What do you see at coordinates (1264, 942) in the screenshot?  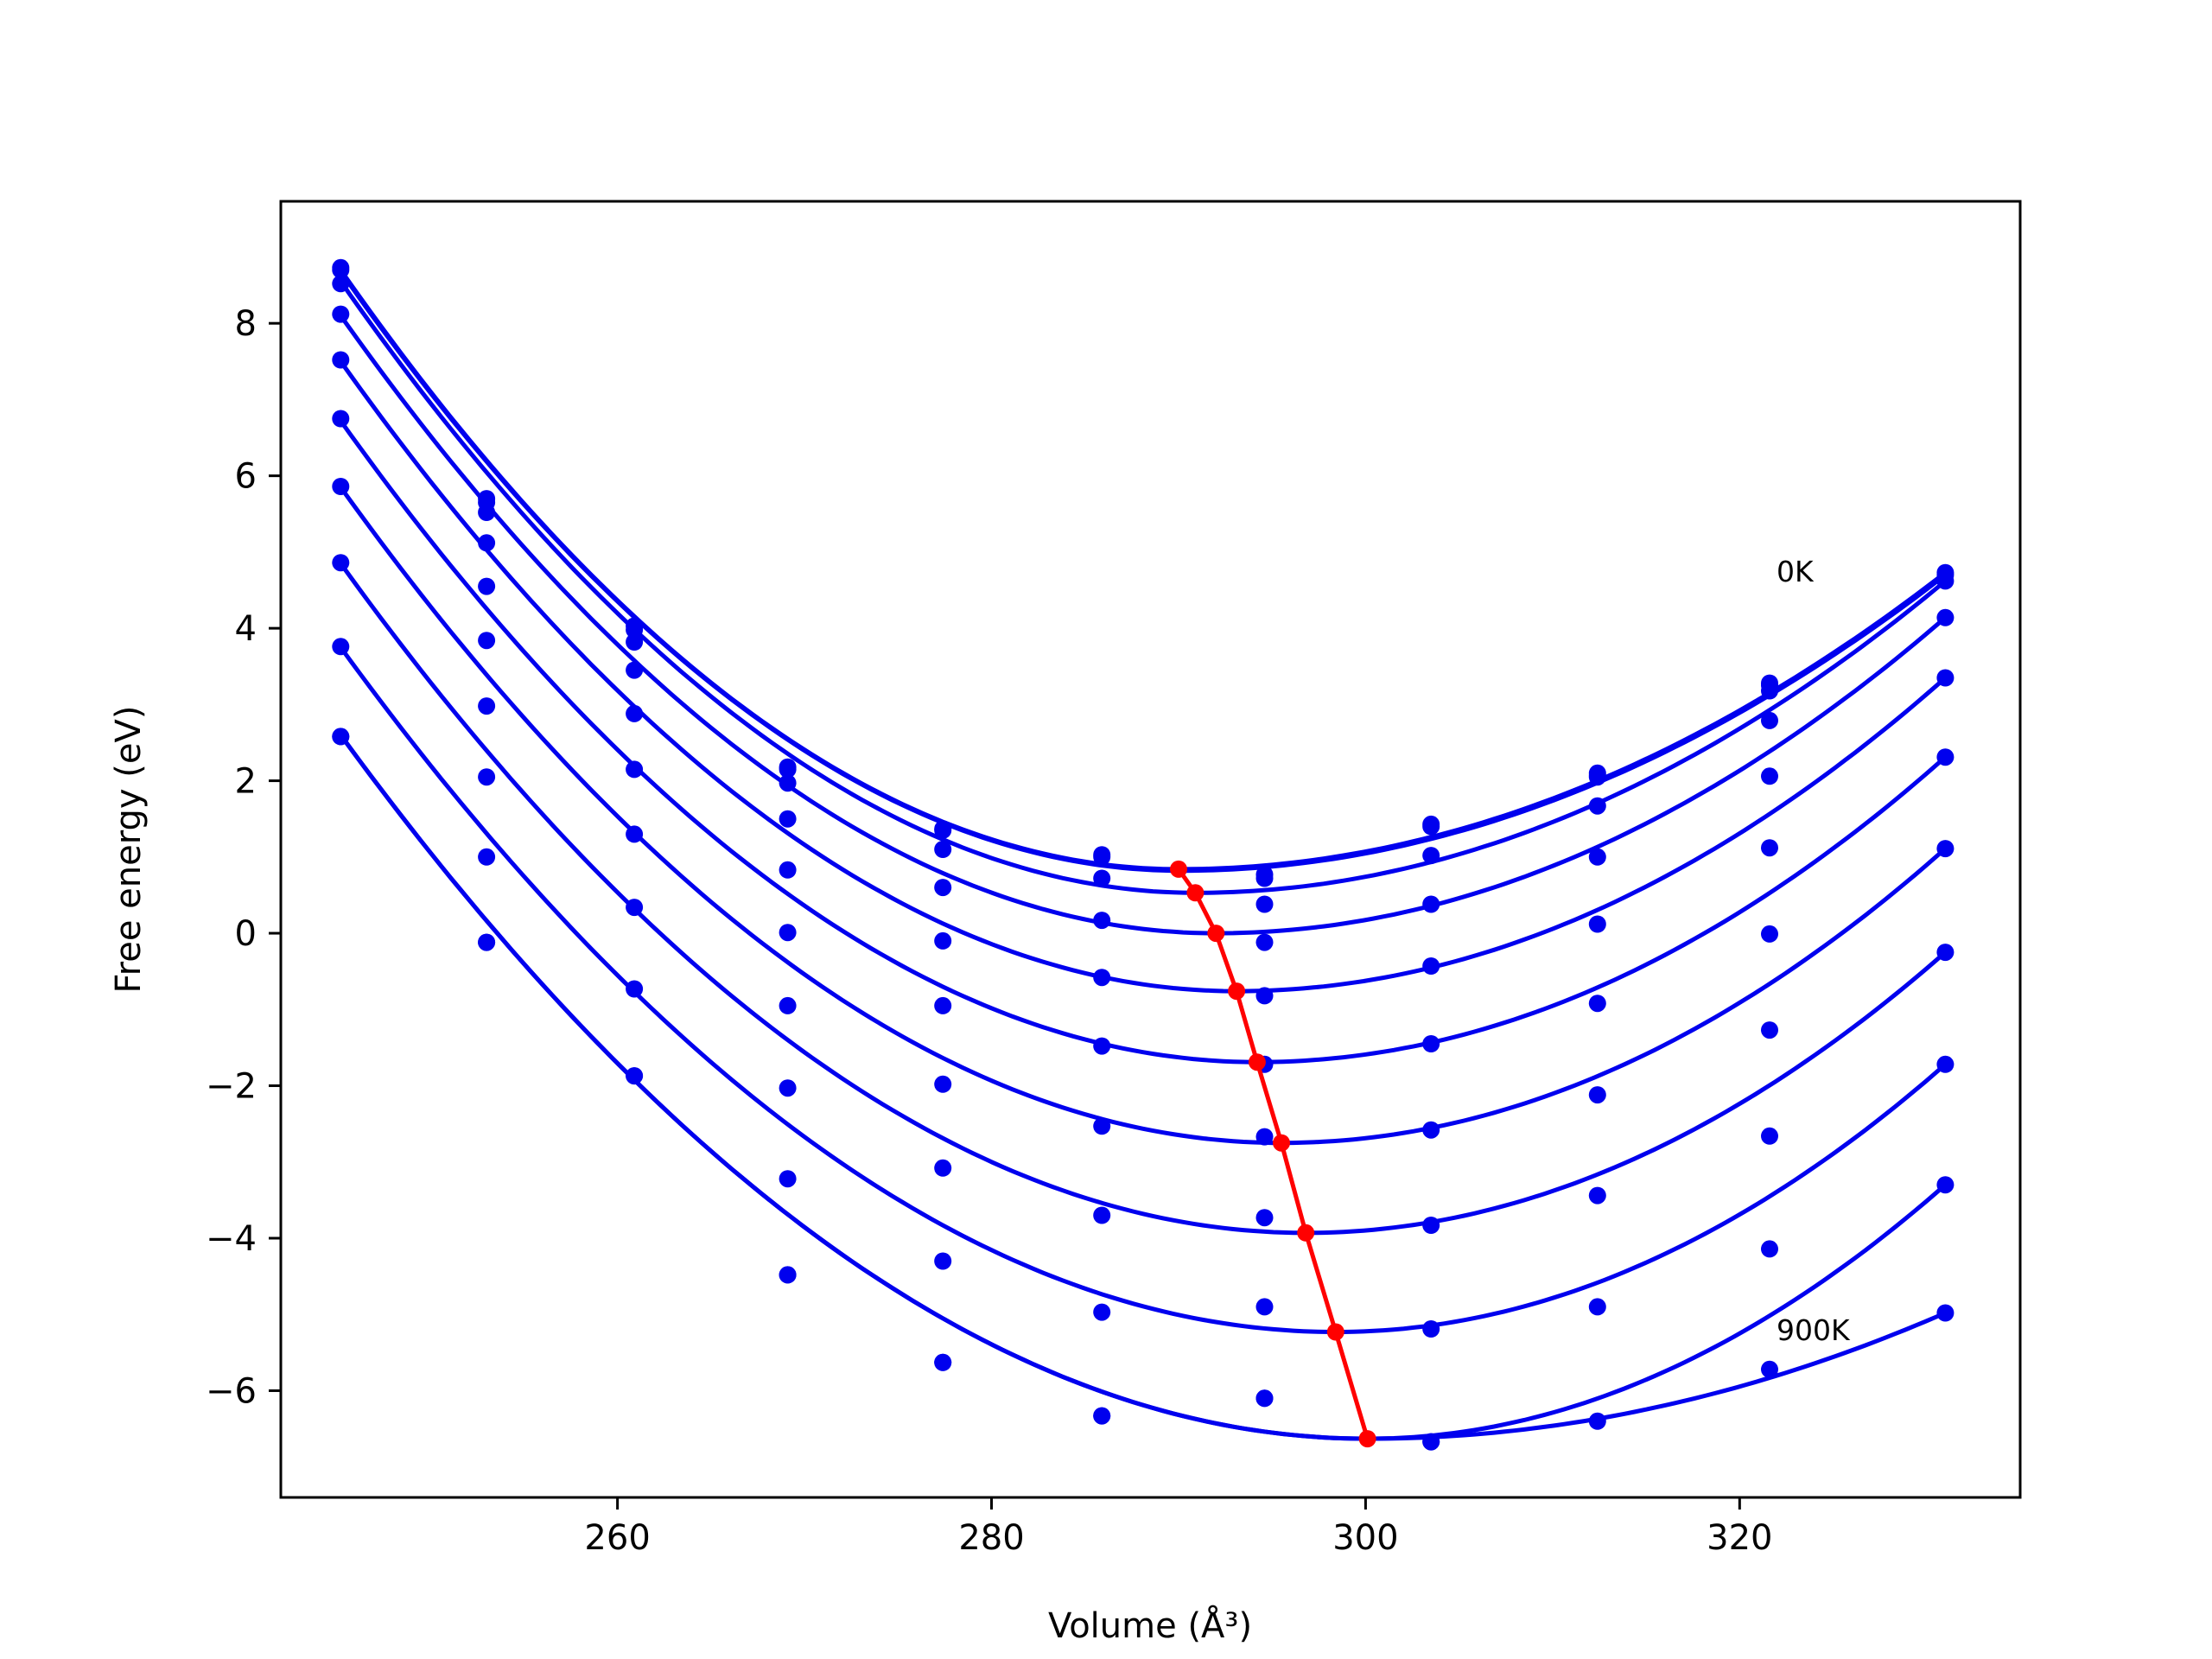 I see `data-point-s3-p6` at bounding box center [1264, 942].